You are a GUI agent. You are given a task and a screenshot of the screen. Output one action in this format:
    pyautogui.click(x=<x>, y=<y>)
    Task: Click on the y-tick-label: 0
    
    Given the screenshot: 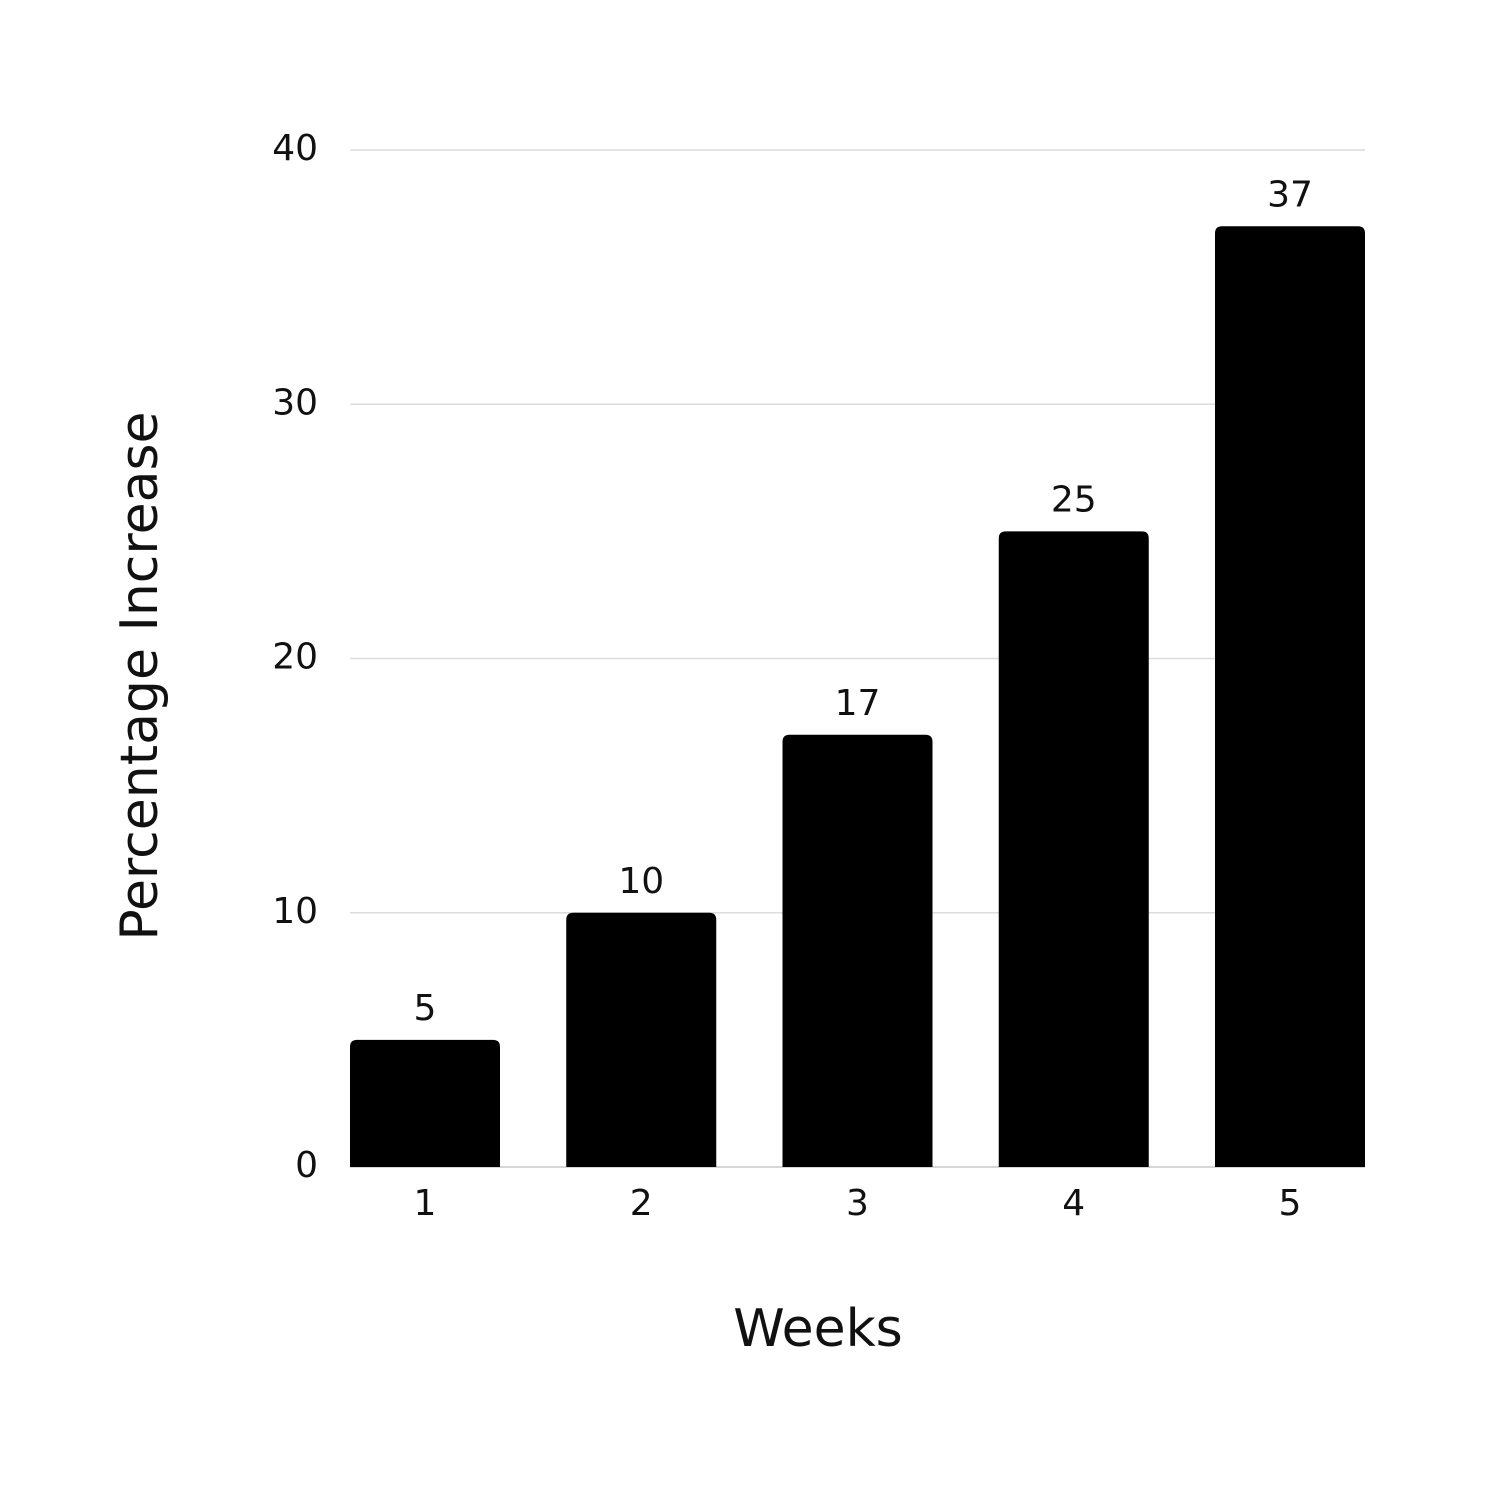 What is the action you would take?
    pyautogui.click(x=306, y=1165)
    